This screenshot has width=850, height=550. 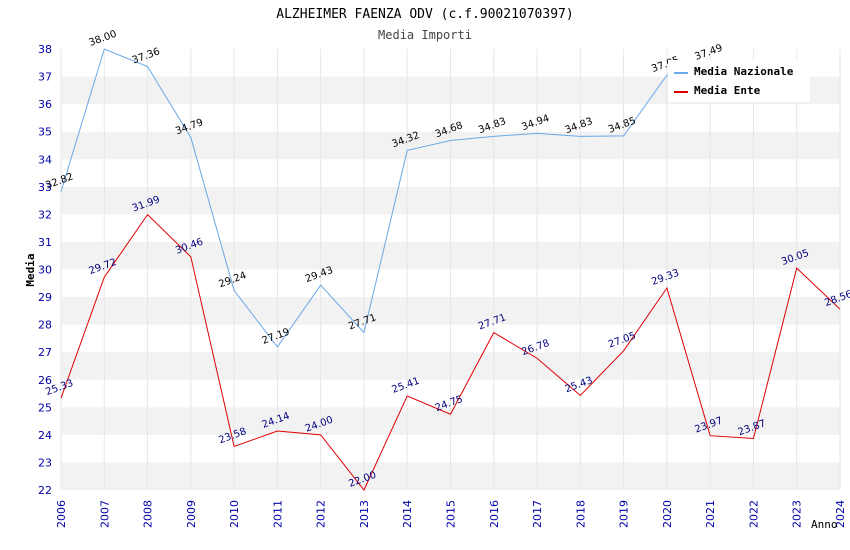 I want to click on x-tick-label: 2016, so click(x=494, y=514).